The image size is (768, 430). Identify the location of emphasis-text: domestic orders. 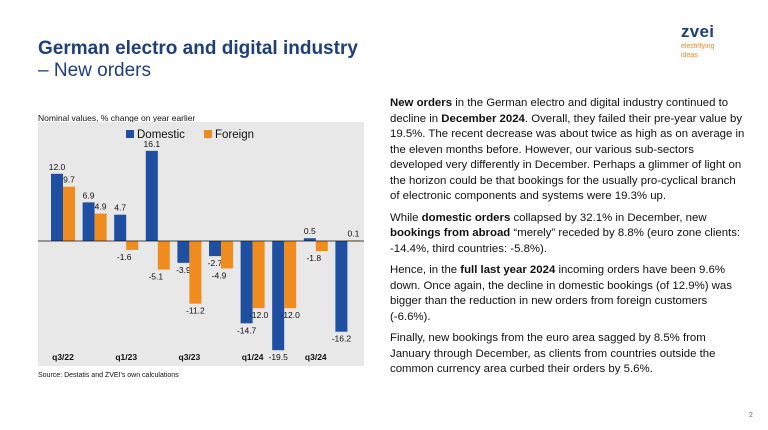
(466, 217).